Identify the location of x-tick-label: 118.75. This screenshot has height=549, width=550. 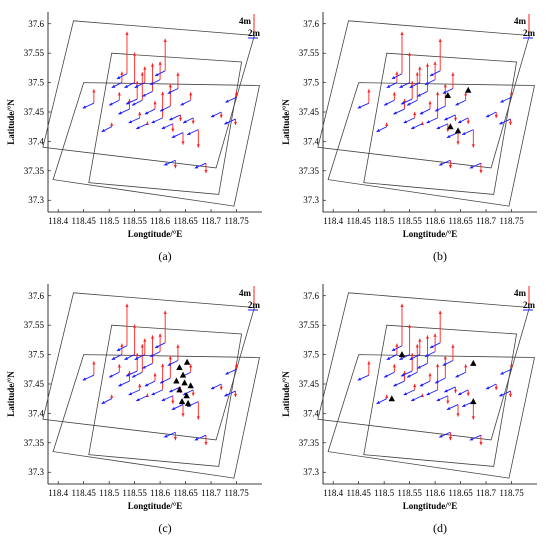
(236, 221).